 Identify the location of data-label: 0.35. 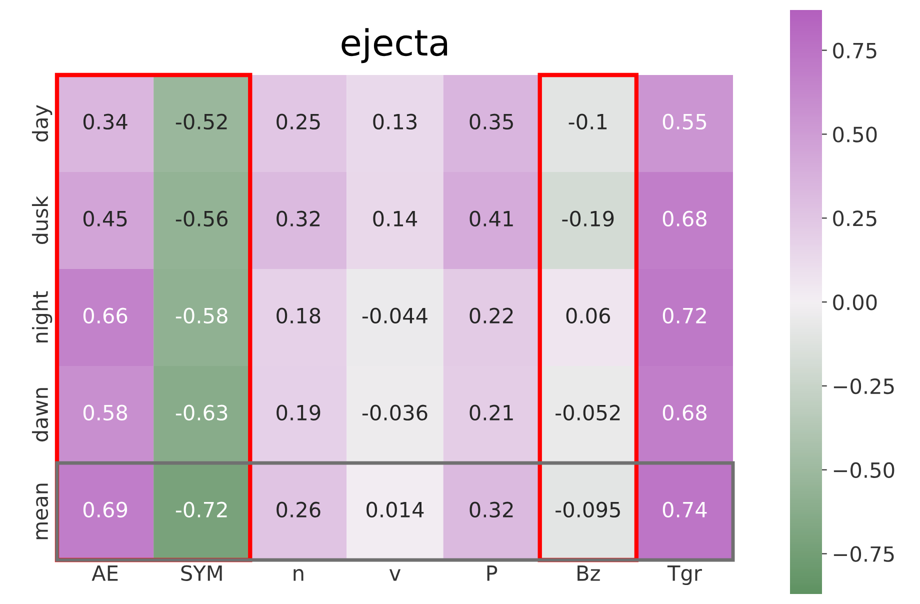
(491, 122).